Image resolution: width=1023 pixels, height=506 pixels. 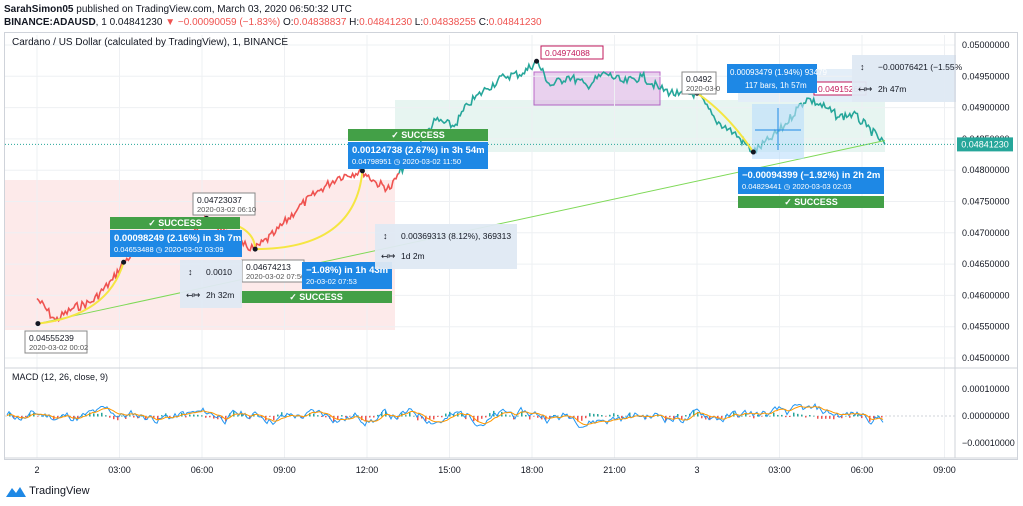 What do you see at coordinates (219, 272) in the screenshot?
I see `range-1-line1: 0.0010` at bounding box center [219, 272].